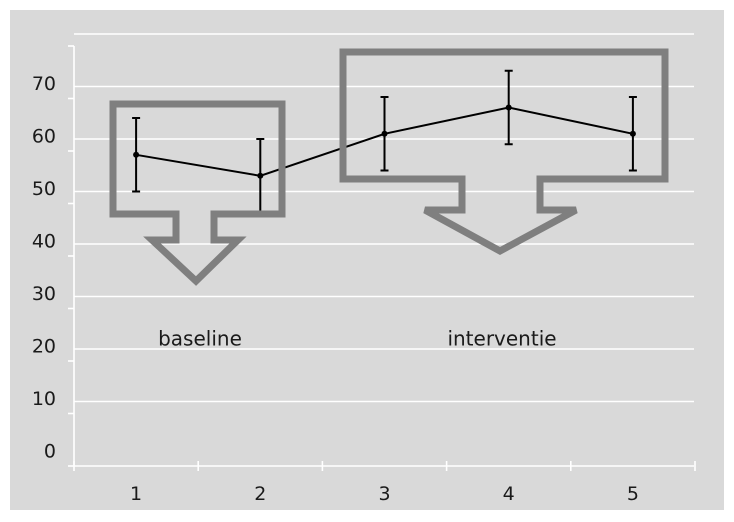 The width and height of the screenshot is (734, 522). What do you see at coordinates (44, 294) in the screenshot?
I see `y-tick-label: 30` at bounding box center [44, 294].